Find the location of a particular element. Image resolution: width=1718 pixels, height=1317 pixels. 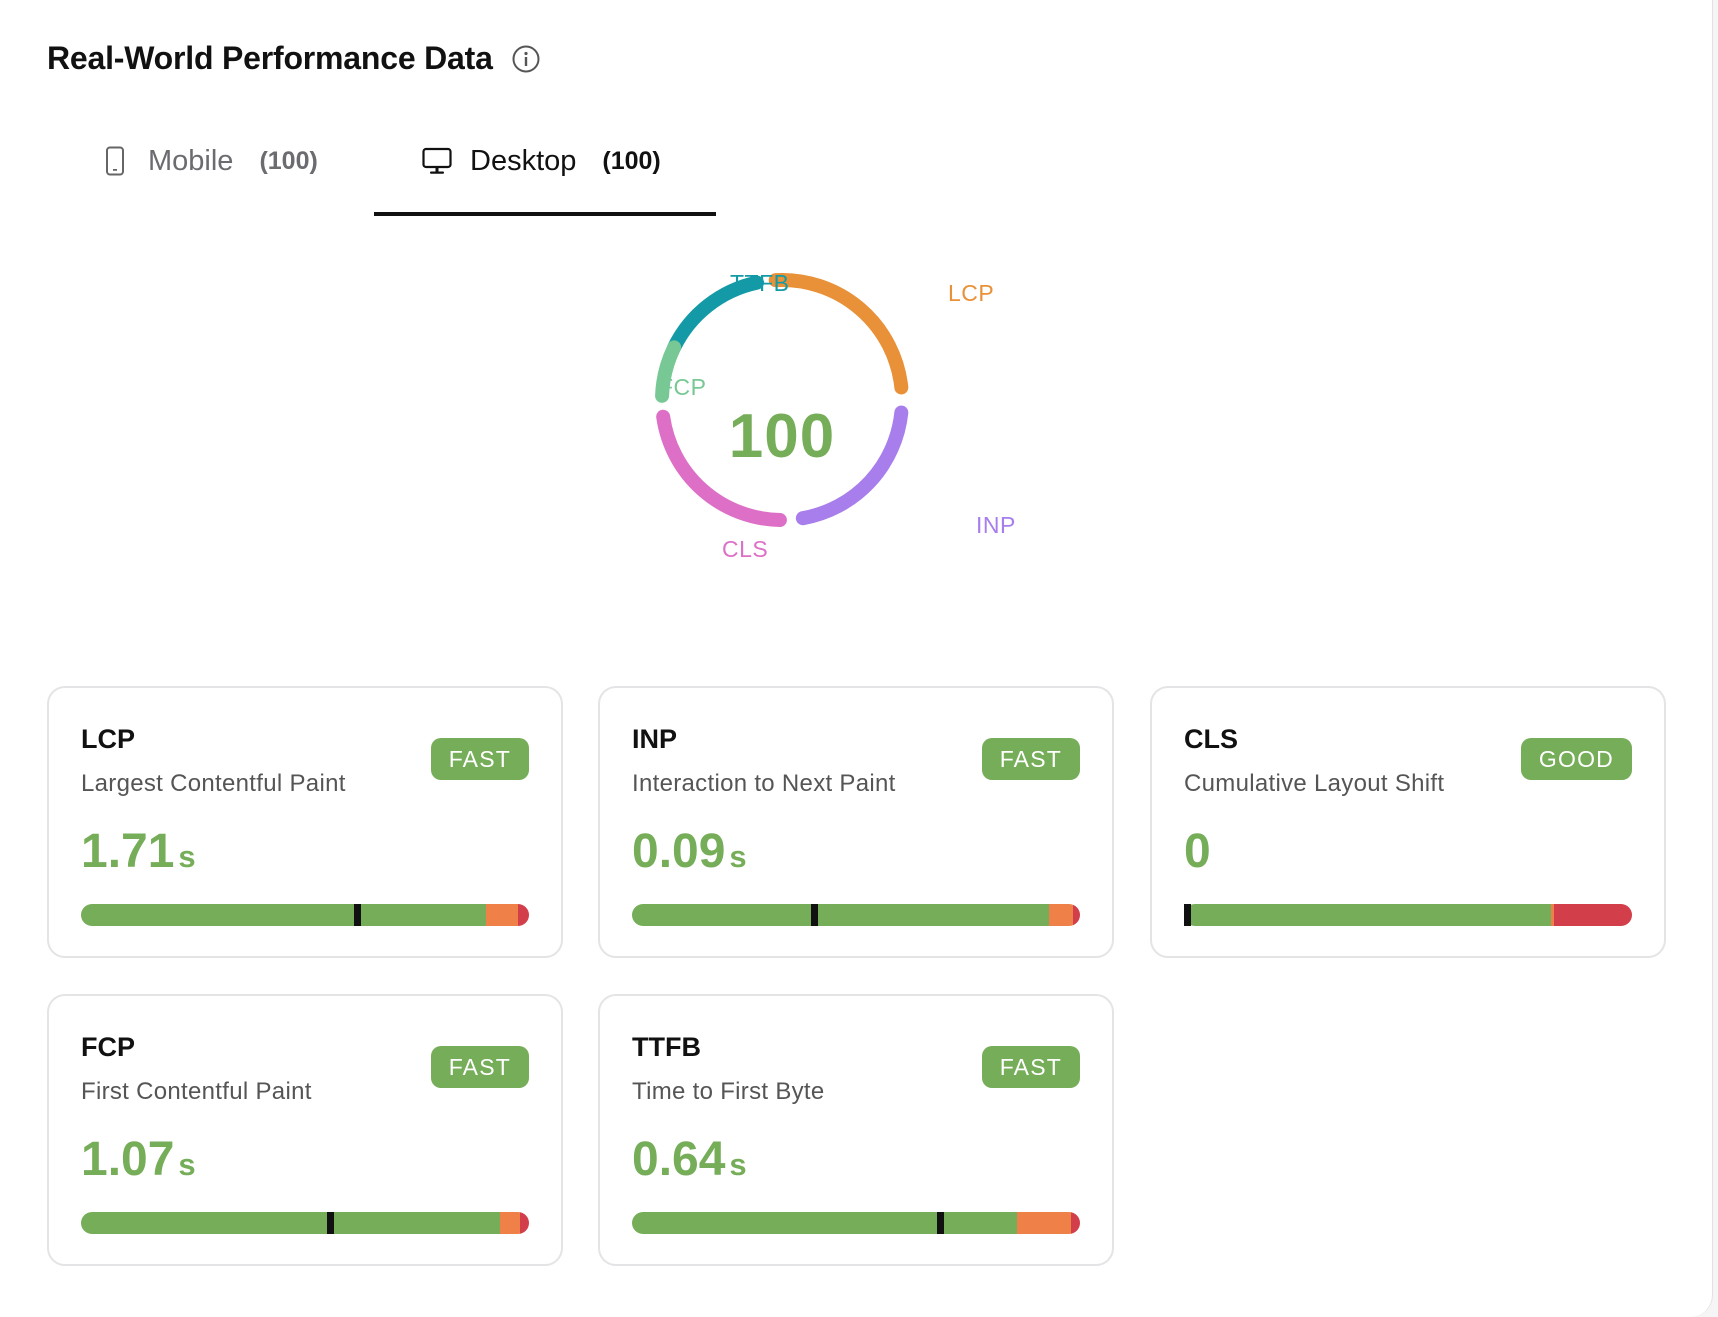

tab-mobile-label: Mobile is located at coordinates (191, 160).